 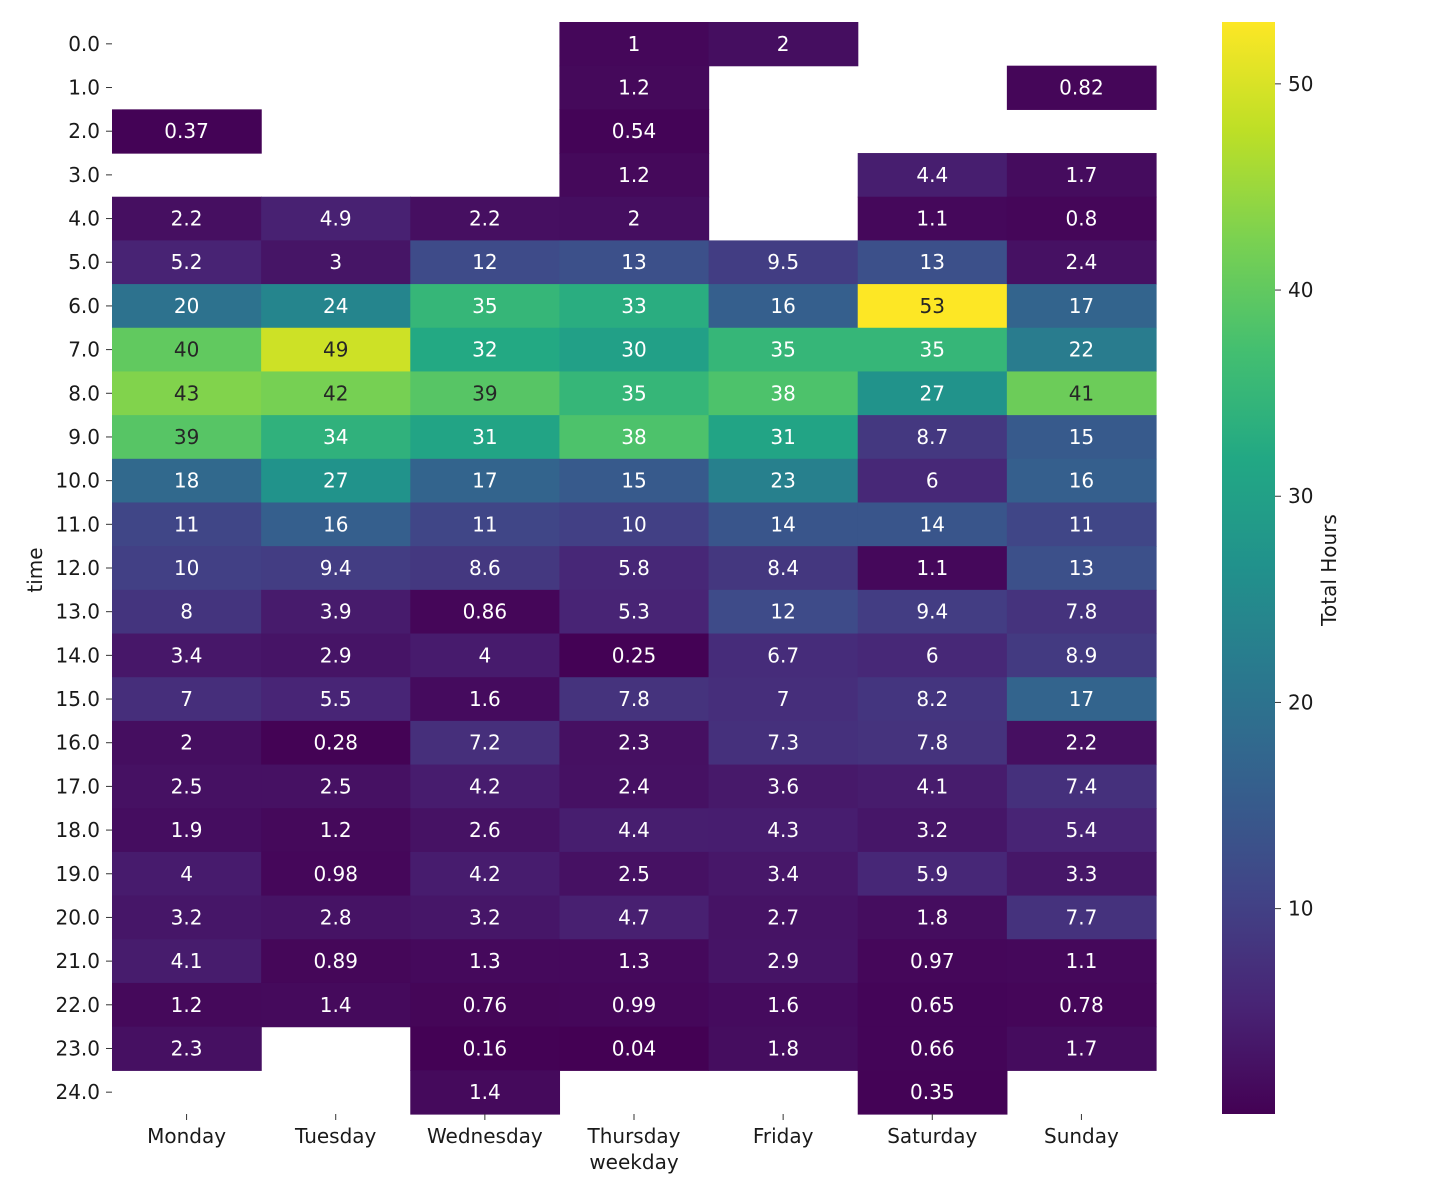 I want to click on cell-annotation: 2.8, so click(x=336, y=917).